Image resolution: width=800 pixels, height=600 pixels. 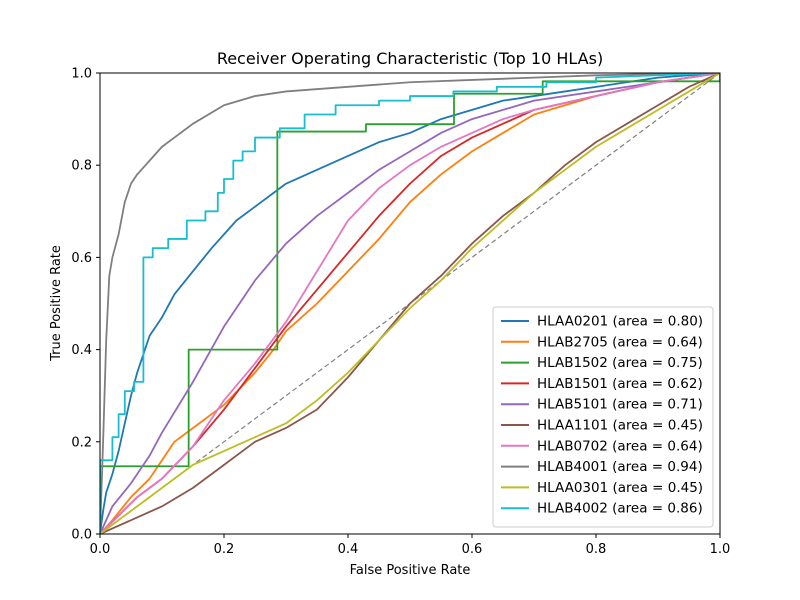 What do you see at coordinates (81, 258) in the screenshot?
I see `y-tick-label: 0.6` at bounding box center [81, 258].